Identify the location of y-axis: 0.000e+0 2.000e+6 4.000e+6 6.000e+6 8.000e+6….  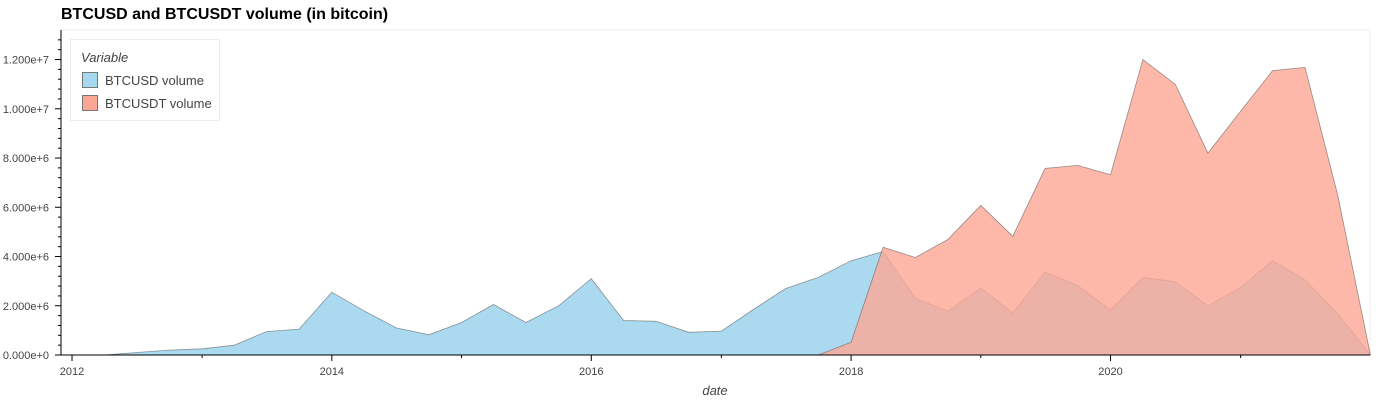
(32, 196).